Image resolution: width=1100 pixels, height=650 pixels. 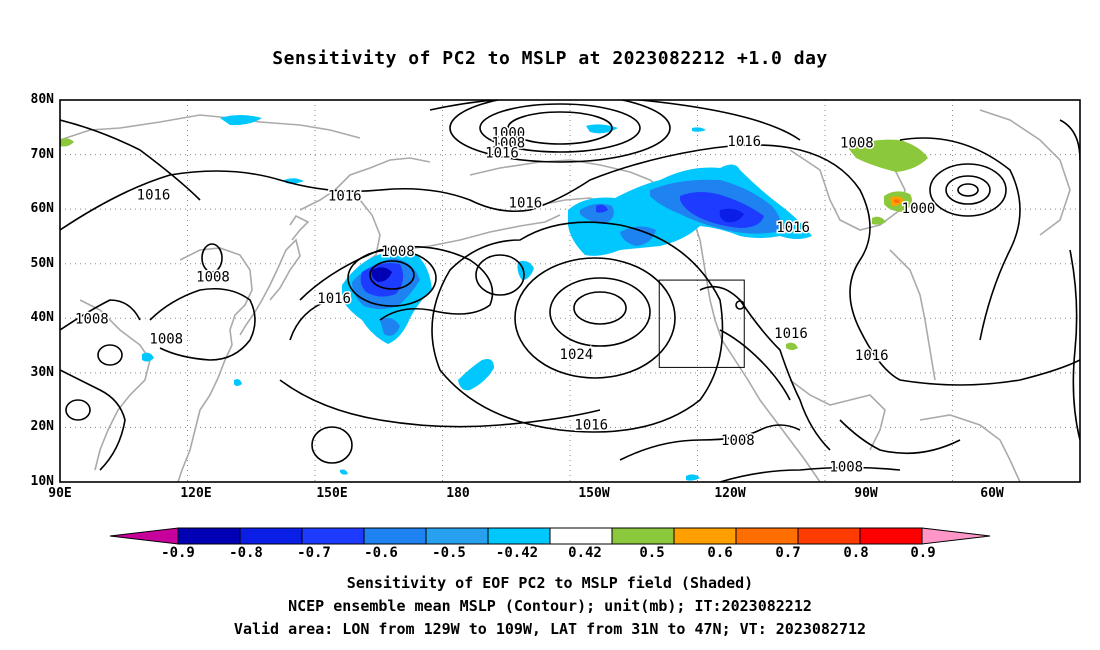 I want to click on colorbar-label: 0.42, so click(x=585, y=553).